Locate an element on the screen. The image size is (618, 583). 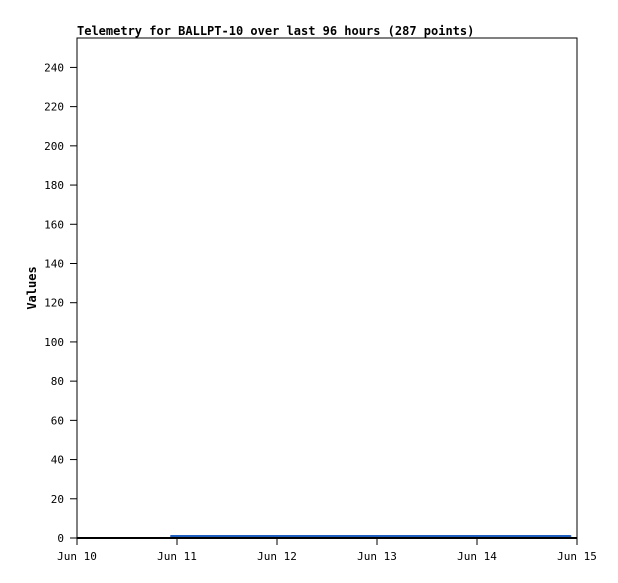
x-tick-label: Jun 11 is located at coordinates (177, 556).